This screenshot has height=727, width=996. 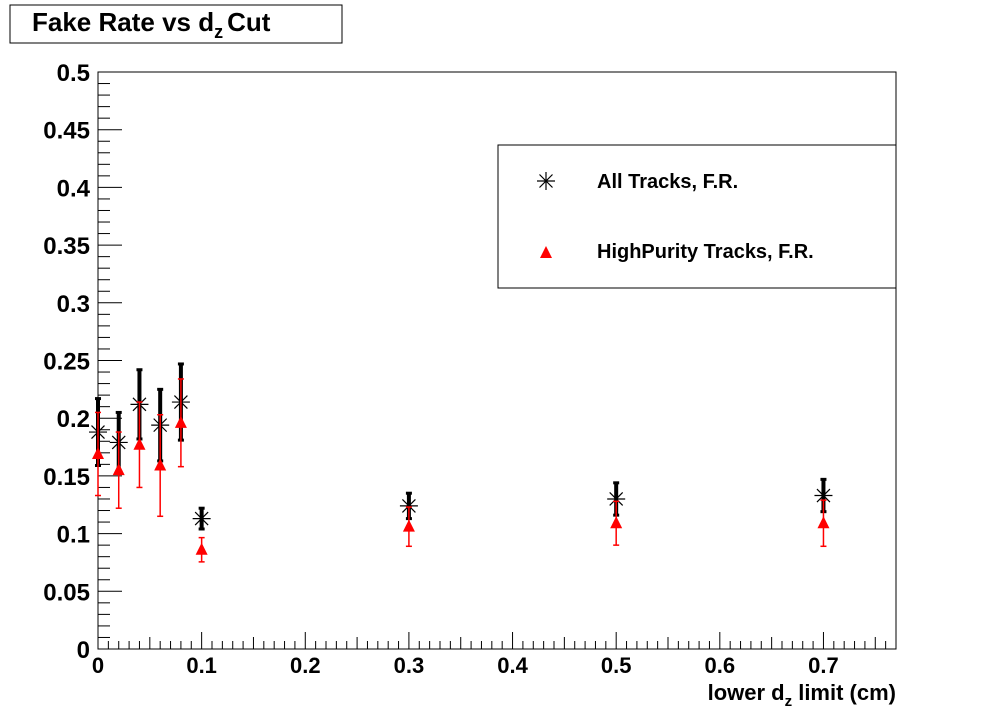 What do you see at coordinates (73, 73) in the screenshot?
I see `y-tick-label: 0.5` at bounding box center [73, 73].